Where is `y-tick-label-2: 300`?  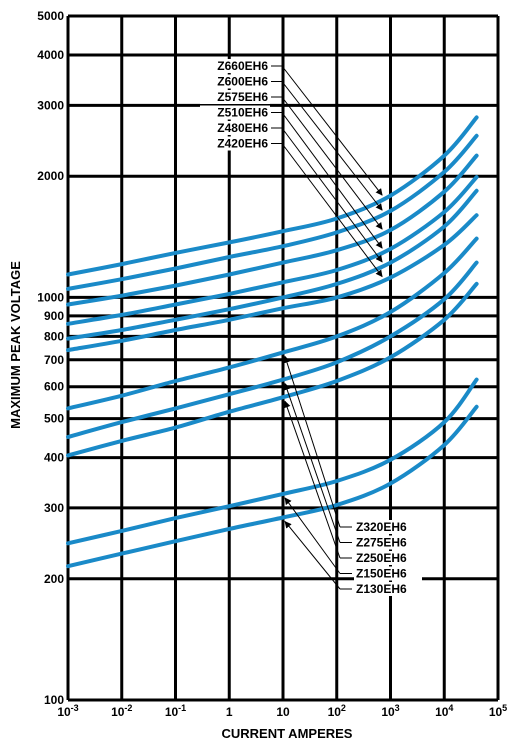
y-tick-label-2: 300 is located at coordinates (54, 508).